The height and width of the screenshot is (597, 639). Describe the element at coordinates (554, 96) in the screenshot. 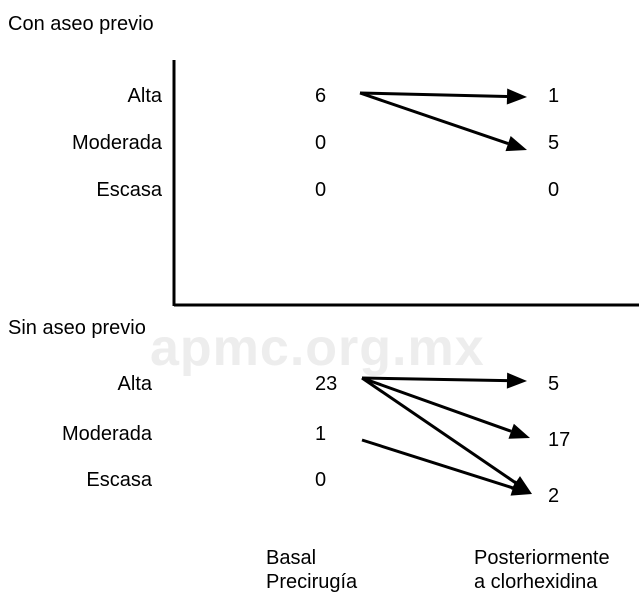

I see `post-value: 1` at that location.